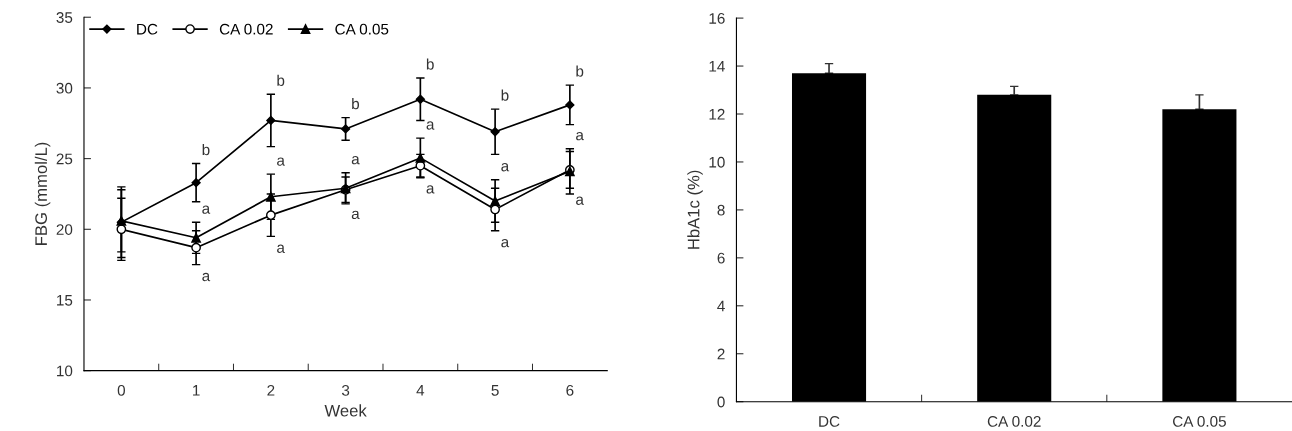 This screenshot has height=431, width=1292. What do you see at coordinates (495, 390) in the screenshot?
I see `x-tick-label: 5` at bounding box center [495, 390].